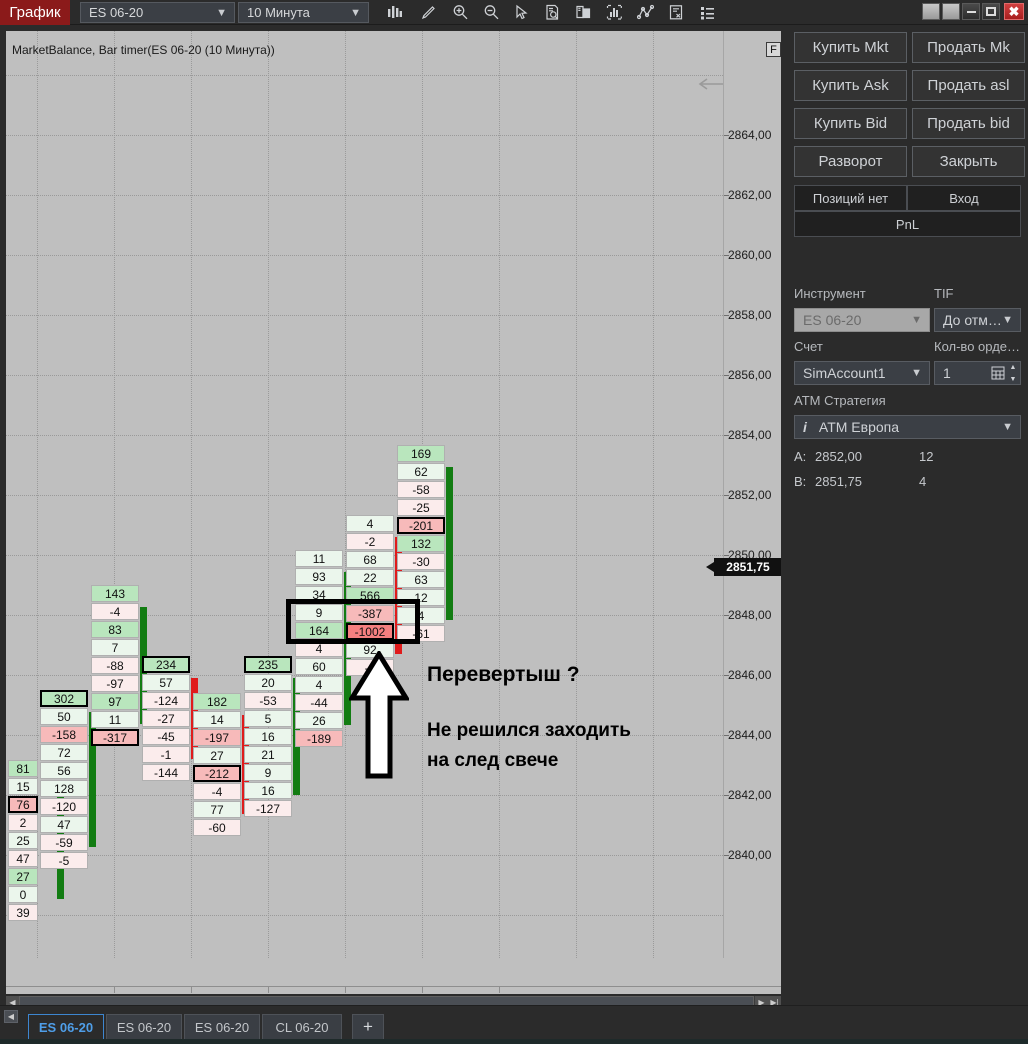  Describe the element at coordinates (166, 736) in the screenshot. I see `footprint-cell: -45` at that location.